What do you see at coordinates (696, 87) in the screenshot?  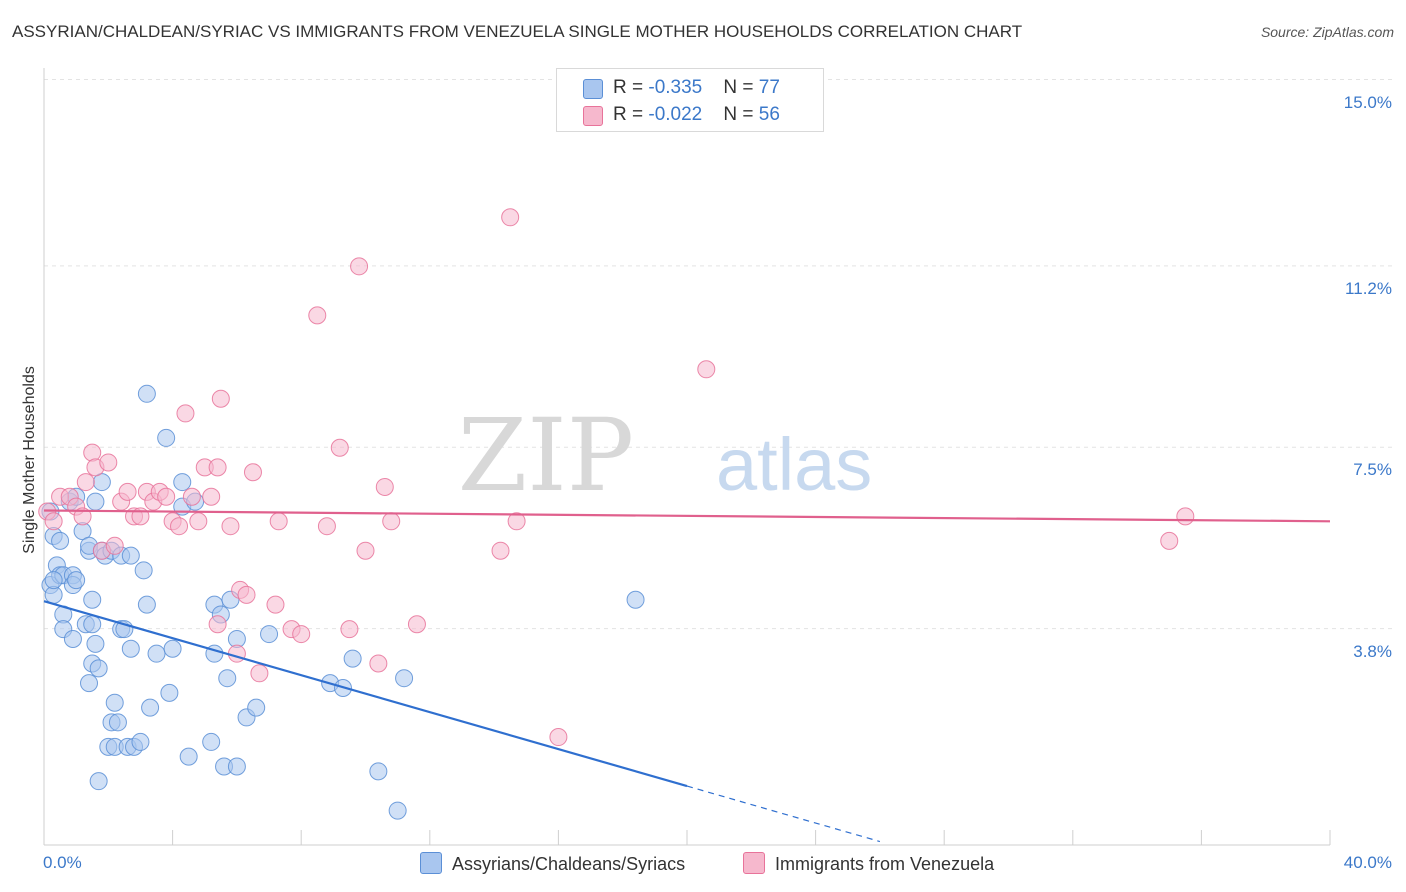 I see `legend-text-blue: R = -0.335 N = 77` at bounding box center [696, 87].